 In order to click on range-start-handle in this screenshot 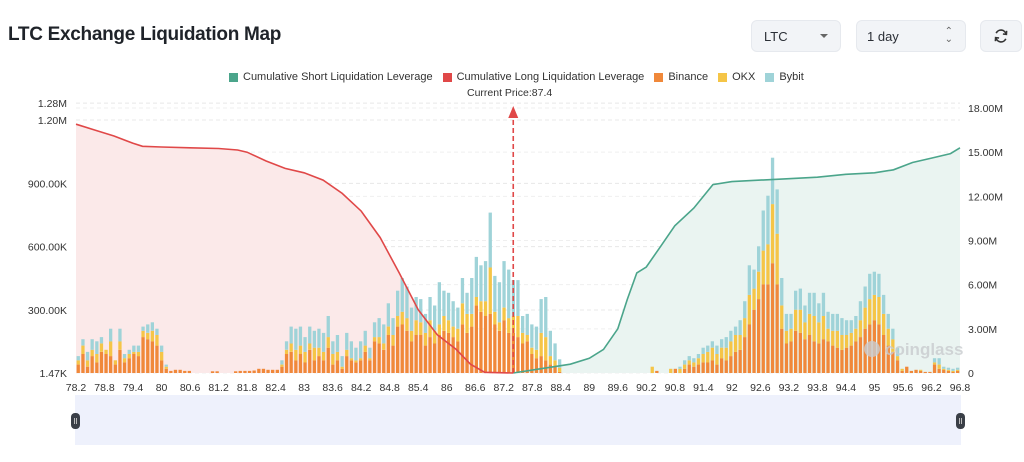, I will do `click(75, 421)`.